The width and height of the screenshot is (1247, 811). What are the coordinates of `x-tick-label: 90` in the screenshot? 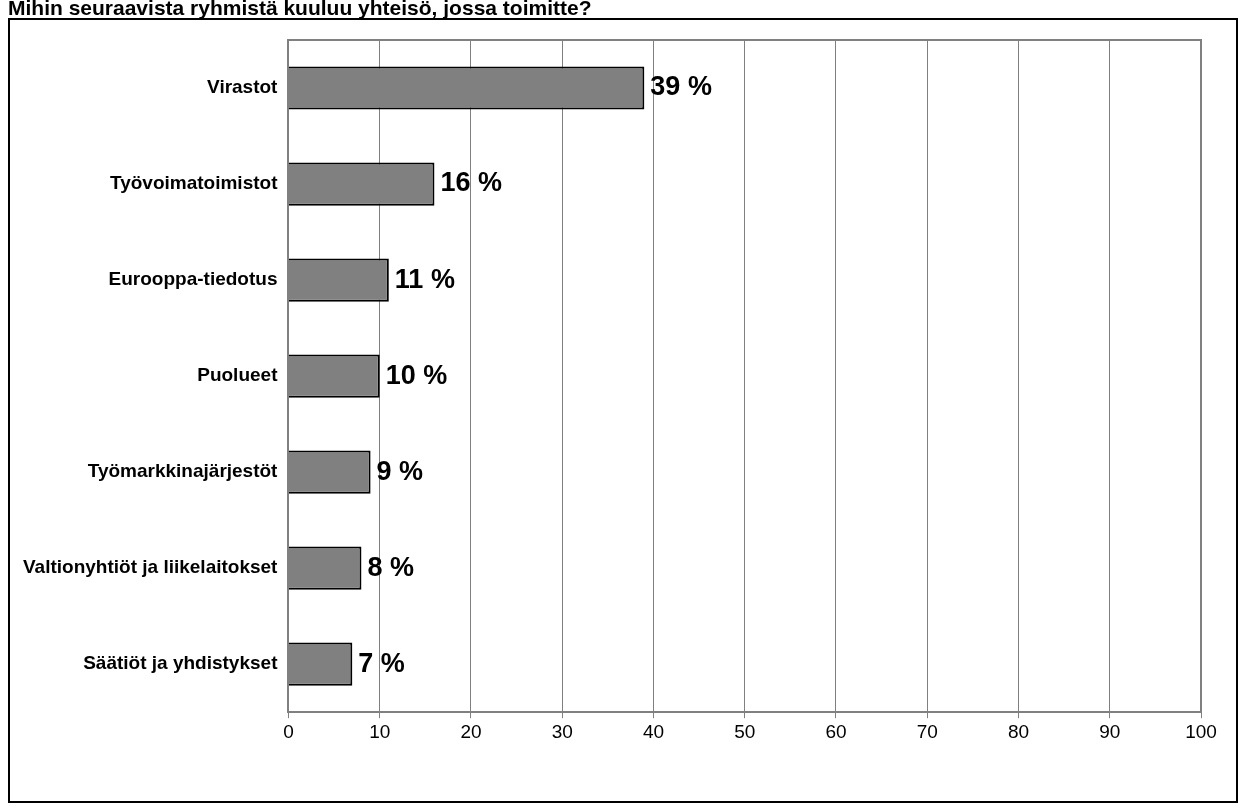 It's located at (1110, 731).